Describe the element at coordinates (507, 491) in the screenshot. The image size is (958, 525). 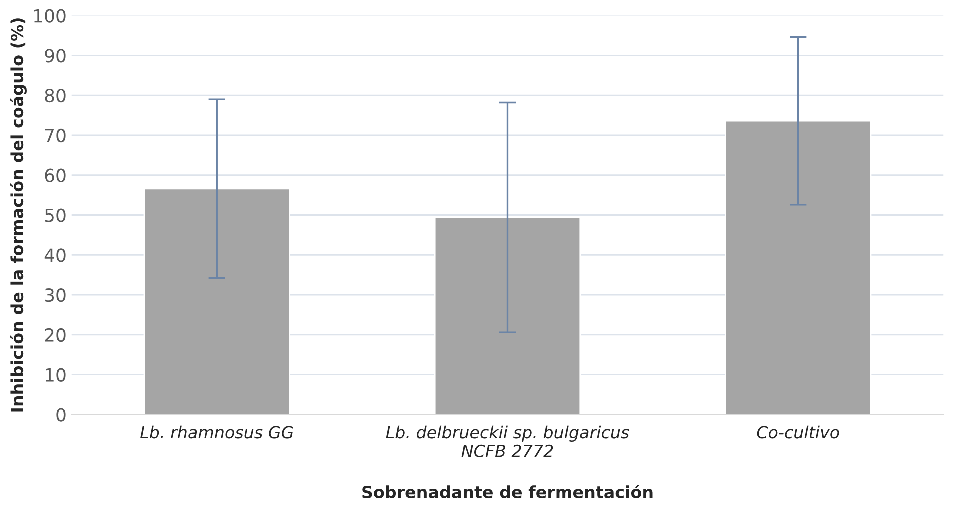
I see `x-axis-title: Sobrenadante de fermentación` at that location.